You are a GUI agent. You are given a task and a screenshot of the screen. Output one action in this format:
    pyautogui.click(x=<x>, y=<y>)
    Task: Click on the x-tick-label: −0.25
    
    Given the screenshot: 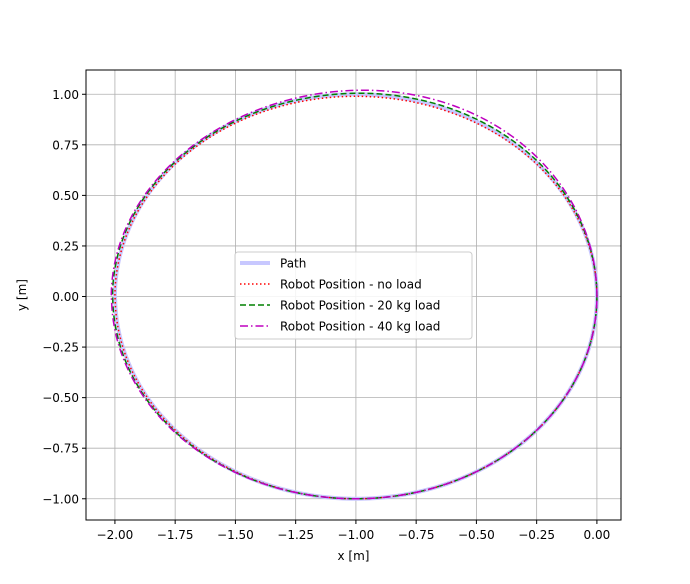 What is the action you would take?
    pyautogui.click(x=536, y=535)
    